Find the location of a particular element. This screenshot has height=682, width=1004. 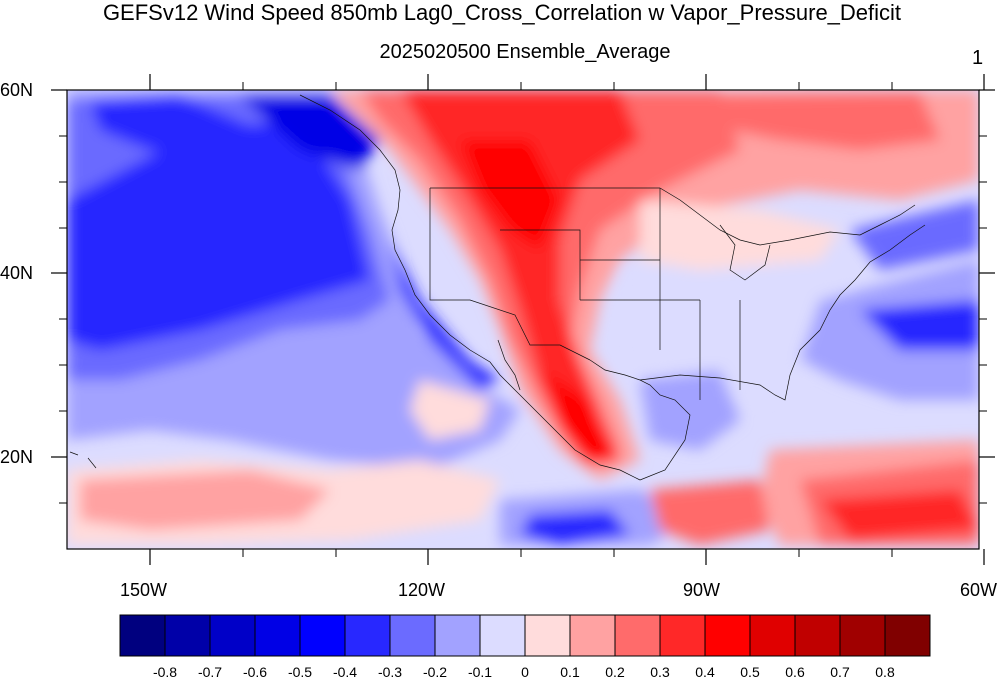

panel-number: 1 is located at coordinates (978, 58).